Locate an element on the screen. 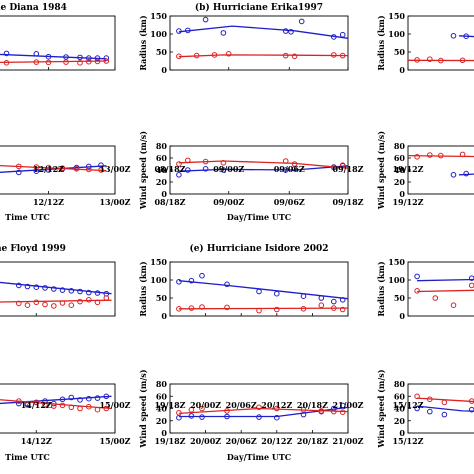 The height and width of the screenshot is (474, 474). panel-1-bottom-series-1-point is located at coordinates (19, 172).